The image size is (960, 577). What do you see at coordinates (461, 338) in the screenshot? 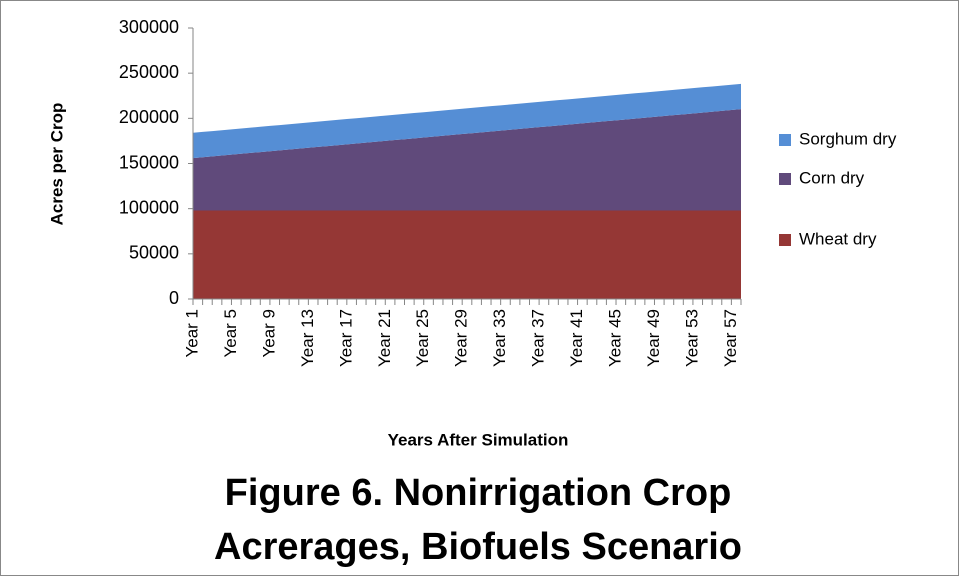
I see `x-tick-label: Year 29` at bounding box center [461, 338].